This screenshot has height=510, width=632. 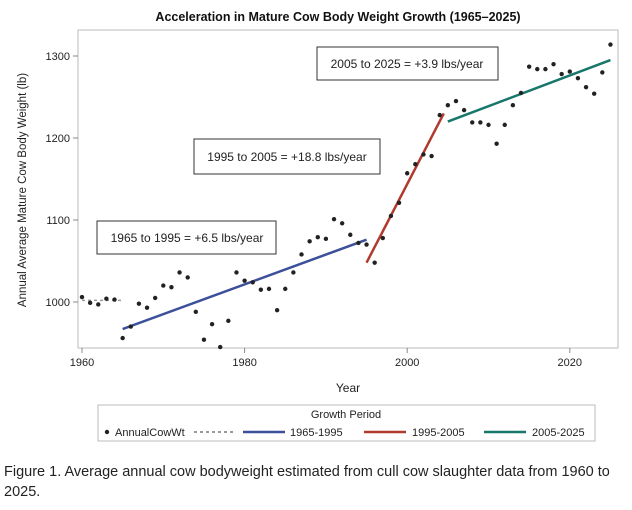 I want to click on trend-line-2005-2025, so click(x=529, y=90).